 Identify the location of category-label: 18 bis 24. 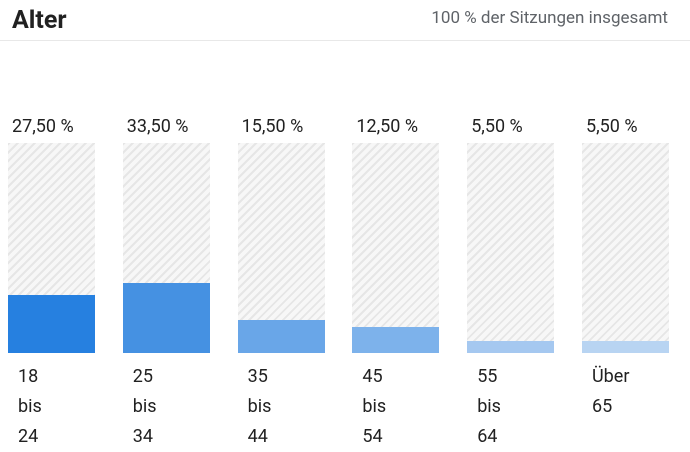
(30, 406).